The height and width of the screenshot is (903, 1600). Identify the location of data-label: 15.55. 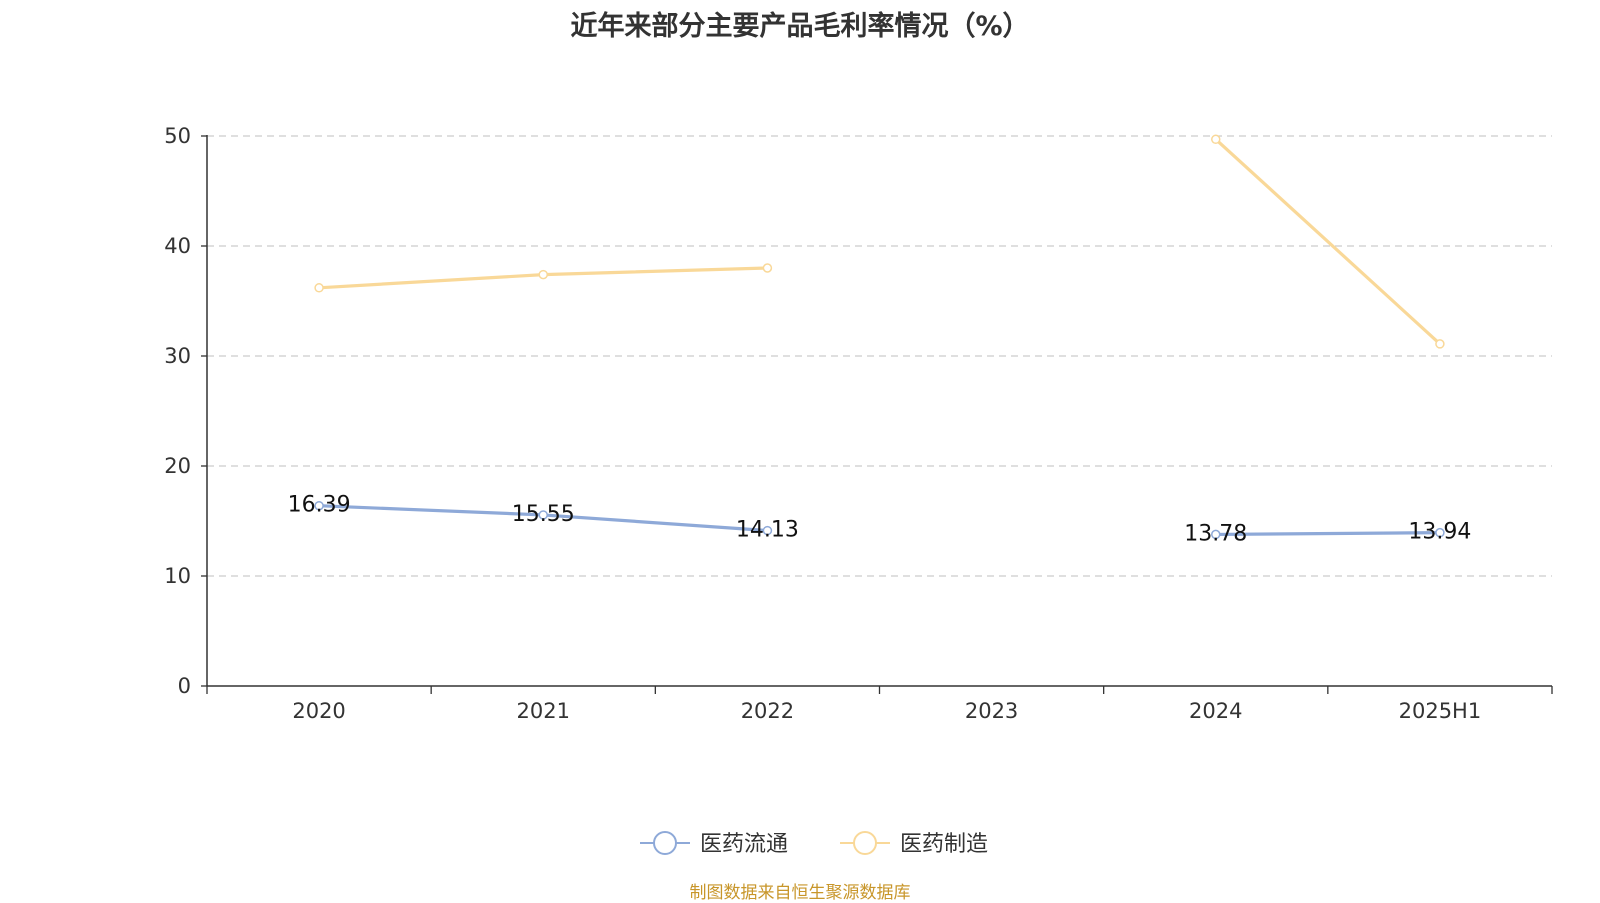
(543, 514).